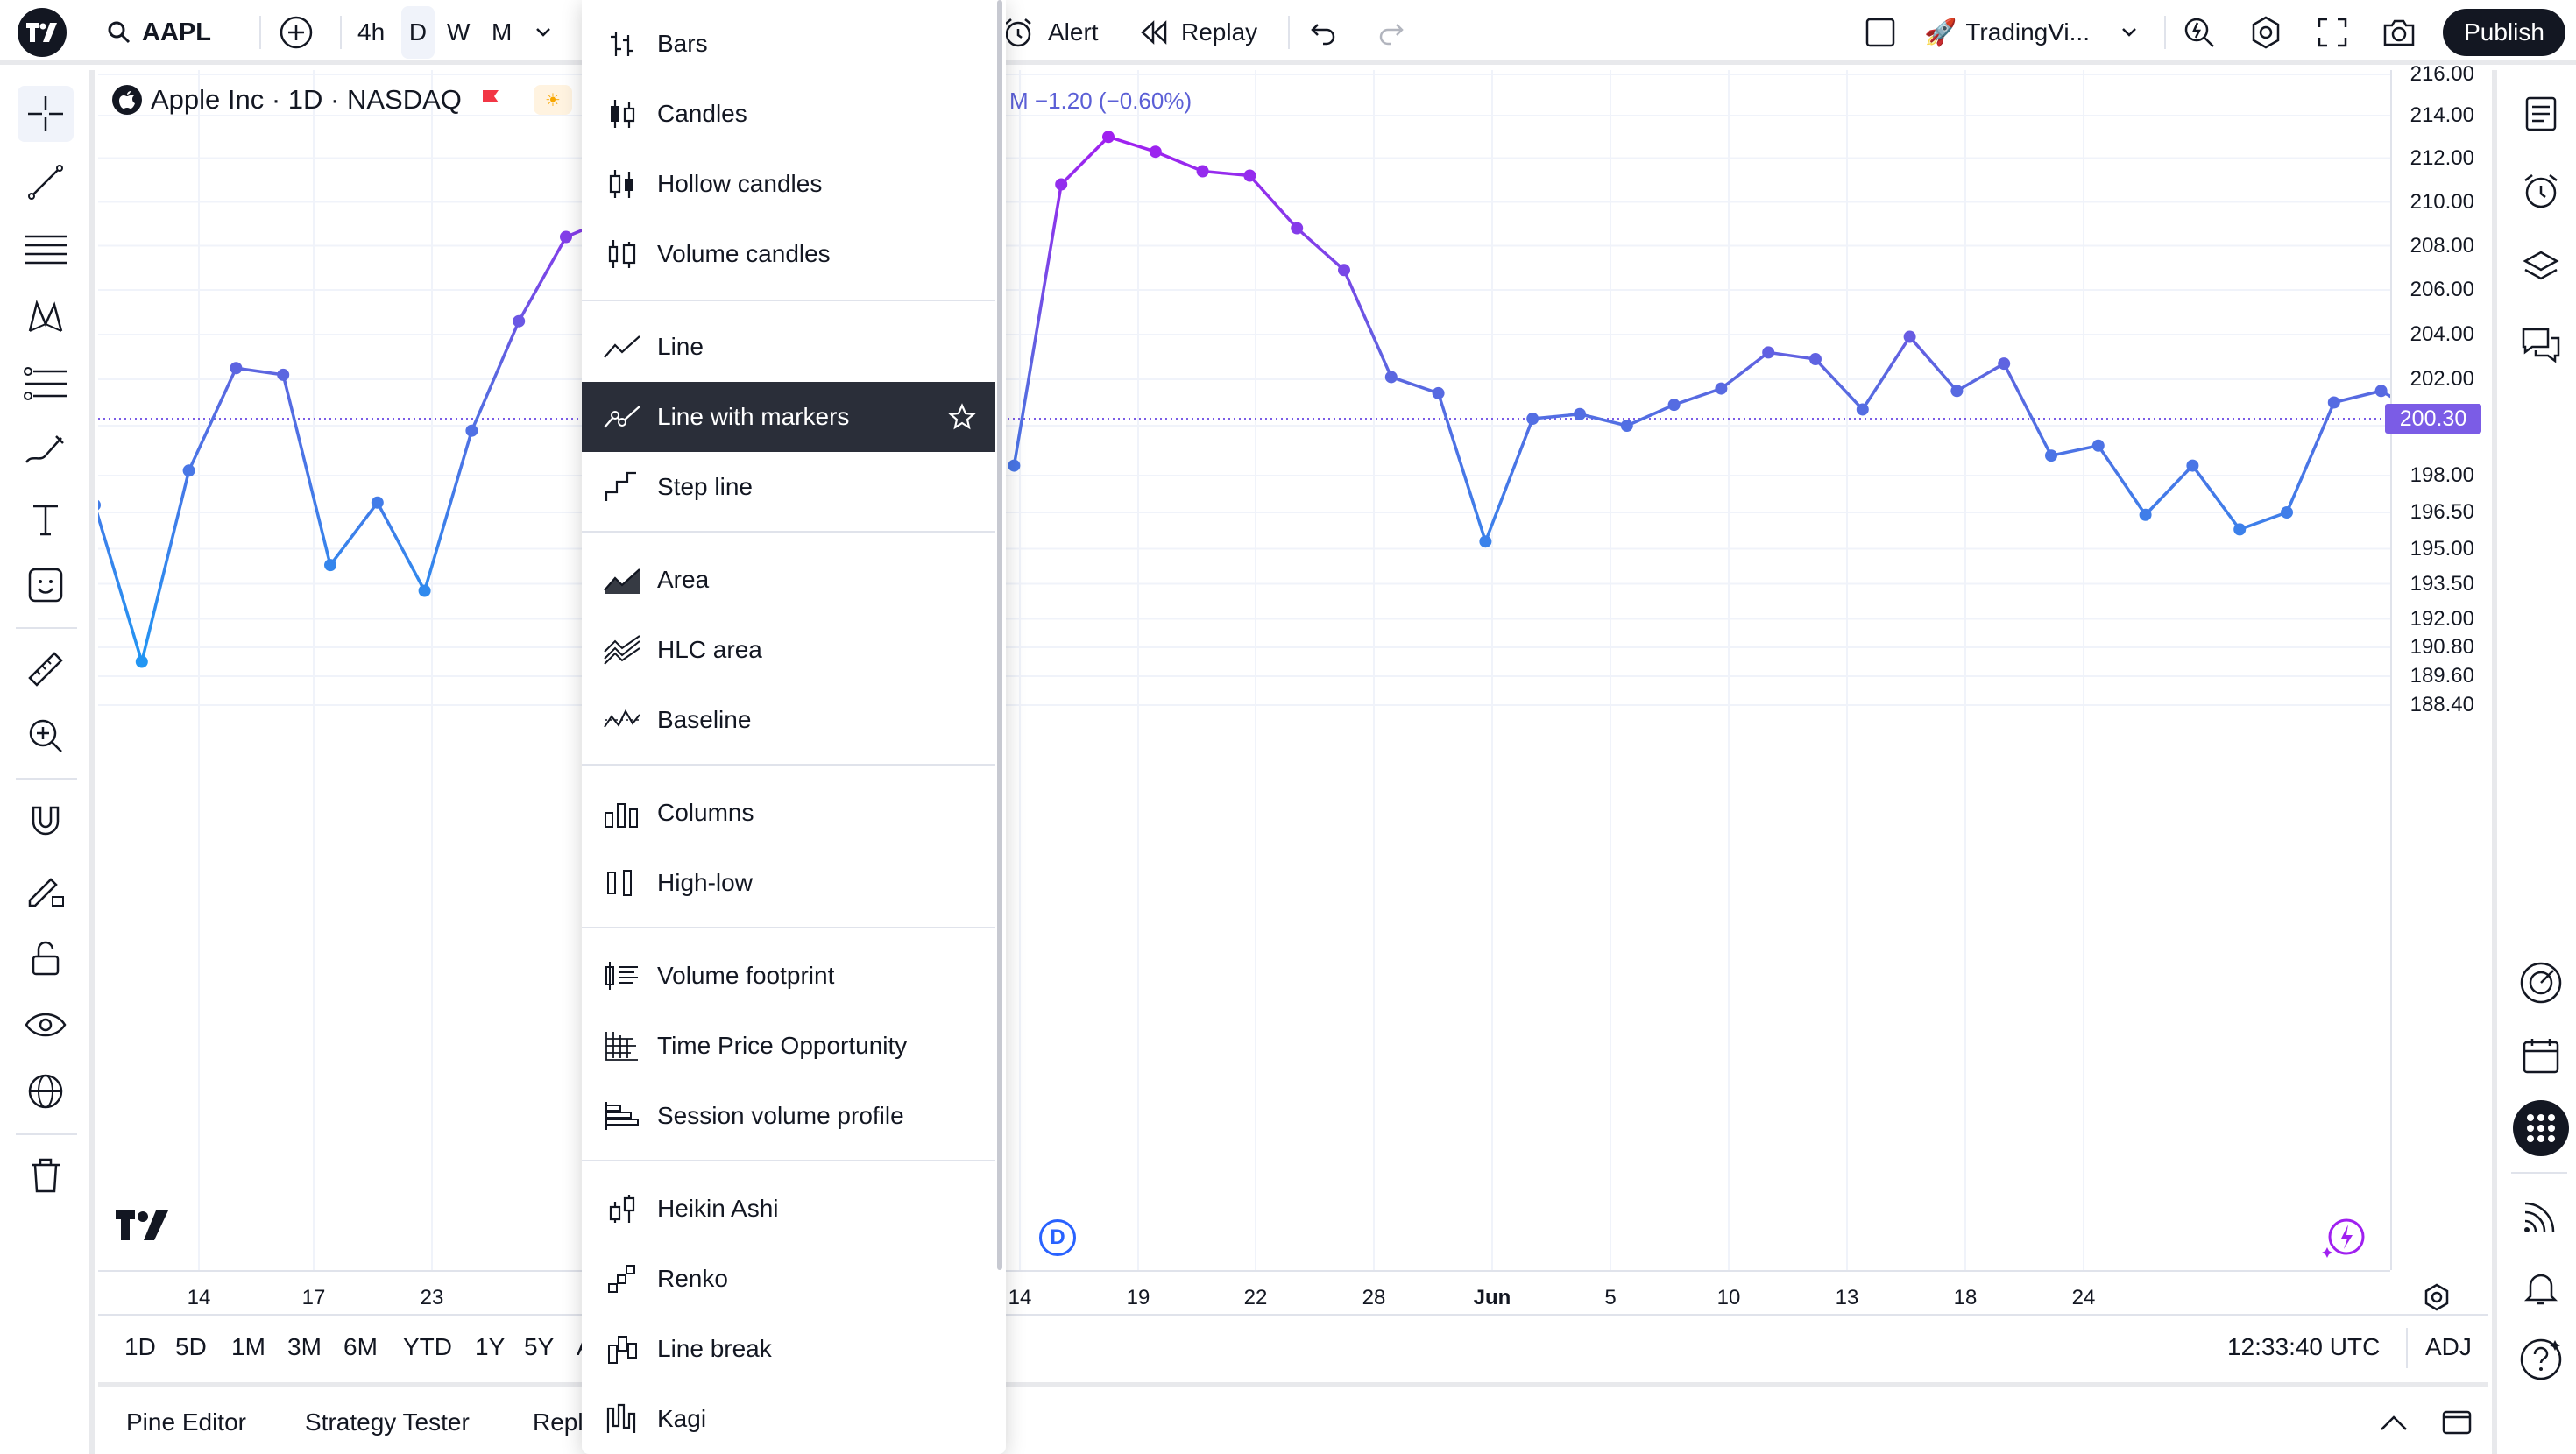 This screenshot has height=1454, width=2576. I want to click on range-3m: 3M, so click(304, 1346).